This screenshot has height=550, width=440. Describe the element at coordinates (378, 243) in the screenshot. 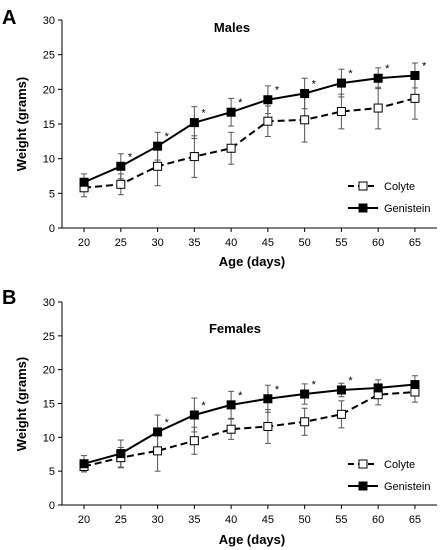

I see `panel-a-x-tick-label: 60` at that location.